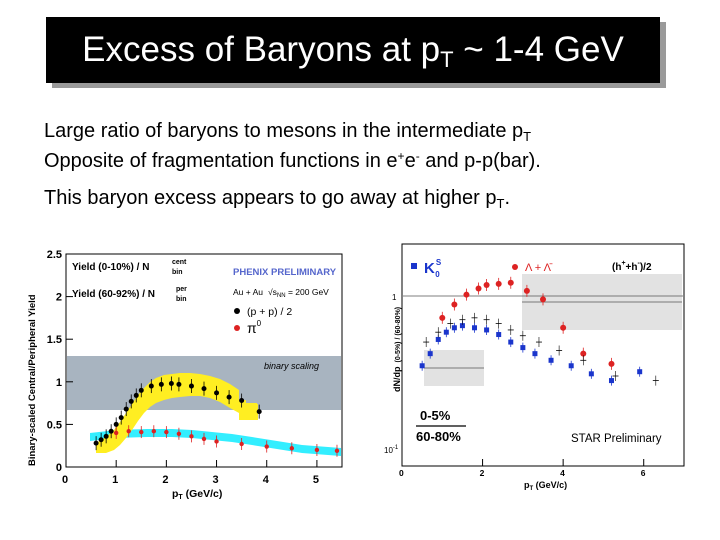 The height and width of the screenshot is (540, 720). What do you see at coordinates (254, 327) in the screenshot?
I see `legend-pion-label: π0` at bounding box center [254, 327].